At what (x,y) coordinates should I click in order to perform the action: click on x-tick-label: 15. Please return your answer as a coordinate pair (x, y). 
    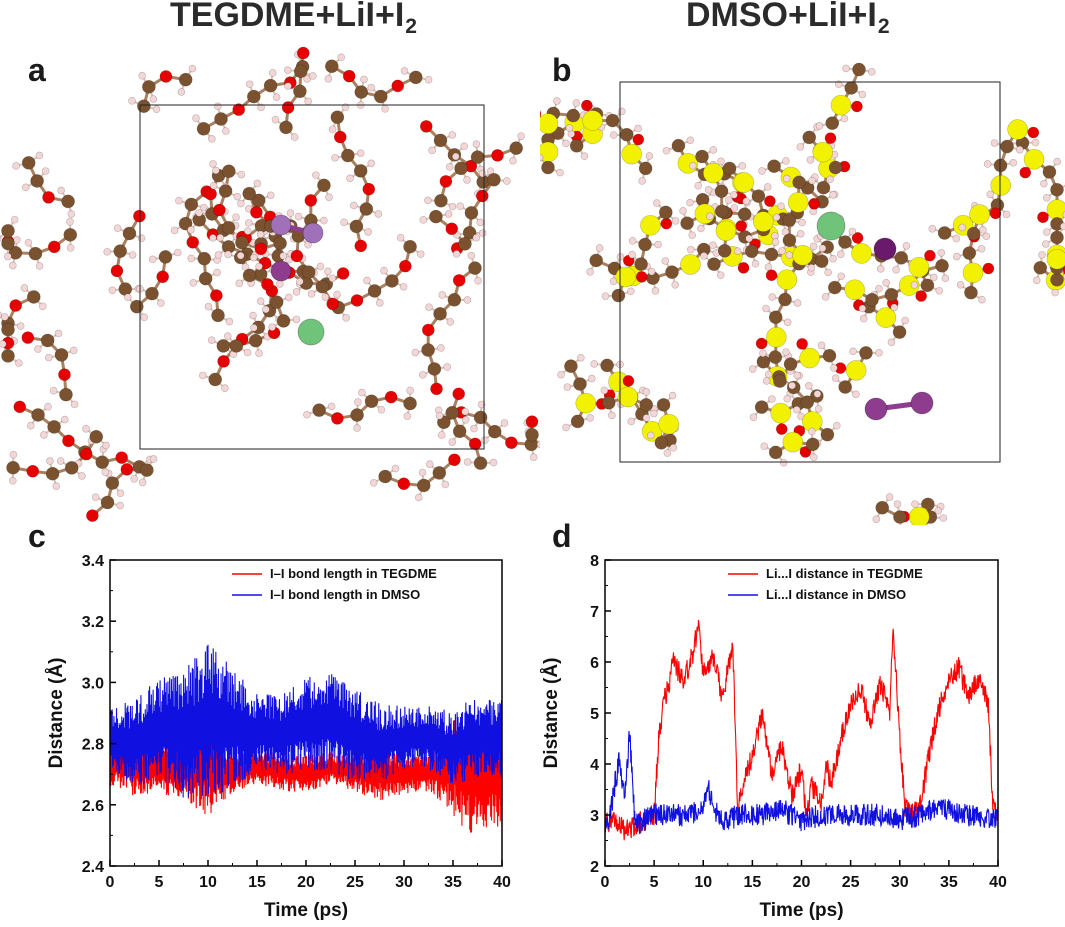
    Looking at the image, I should click on (257, 882).